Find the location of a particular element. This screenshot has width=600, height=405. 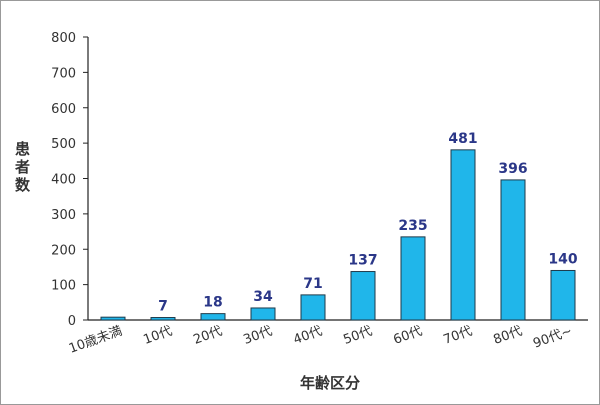

y-tick-label: 100 is located at coordinates (63, 286).